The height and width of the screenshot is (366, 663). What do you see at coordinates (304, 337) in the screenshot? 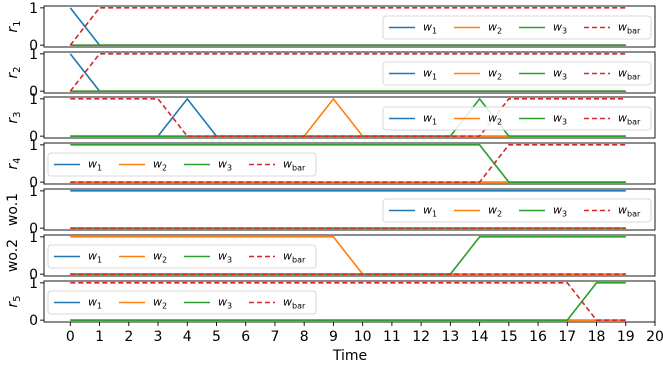
I see `x-tick-label: 8` at bounding box center [304, 337].